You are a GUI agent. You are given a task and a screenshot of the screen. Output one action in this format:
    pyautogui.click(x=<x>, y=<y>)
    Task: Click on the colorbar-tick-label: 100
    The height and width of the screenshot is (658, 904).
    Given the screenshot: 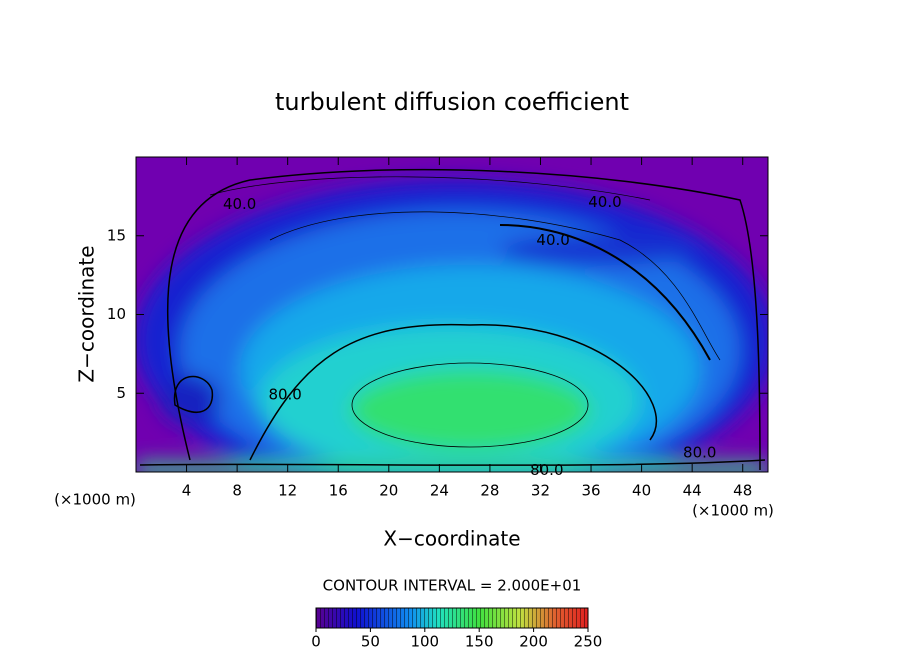 What is the action you would take?
    pyautogui.click(x=424, y=642)
    